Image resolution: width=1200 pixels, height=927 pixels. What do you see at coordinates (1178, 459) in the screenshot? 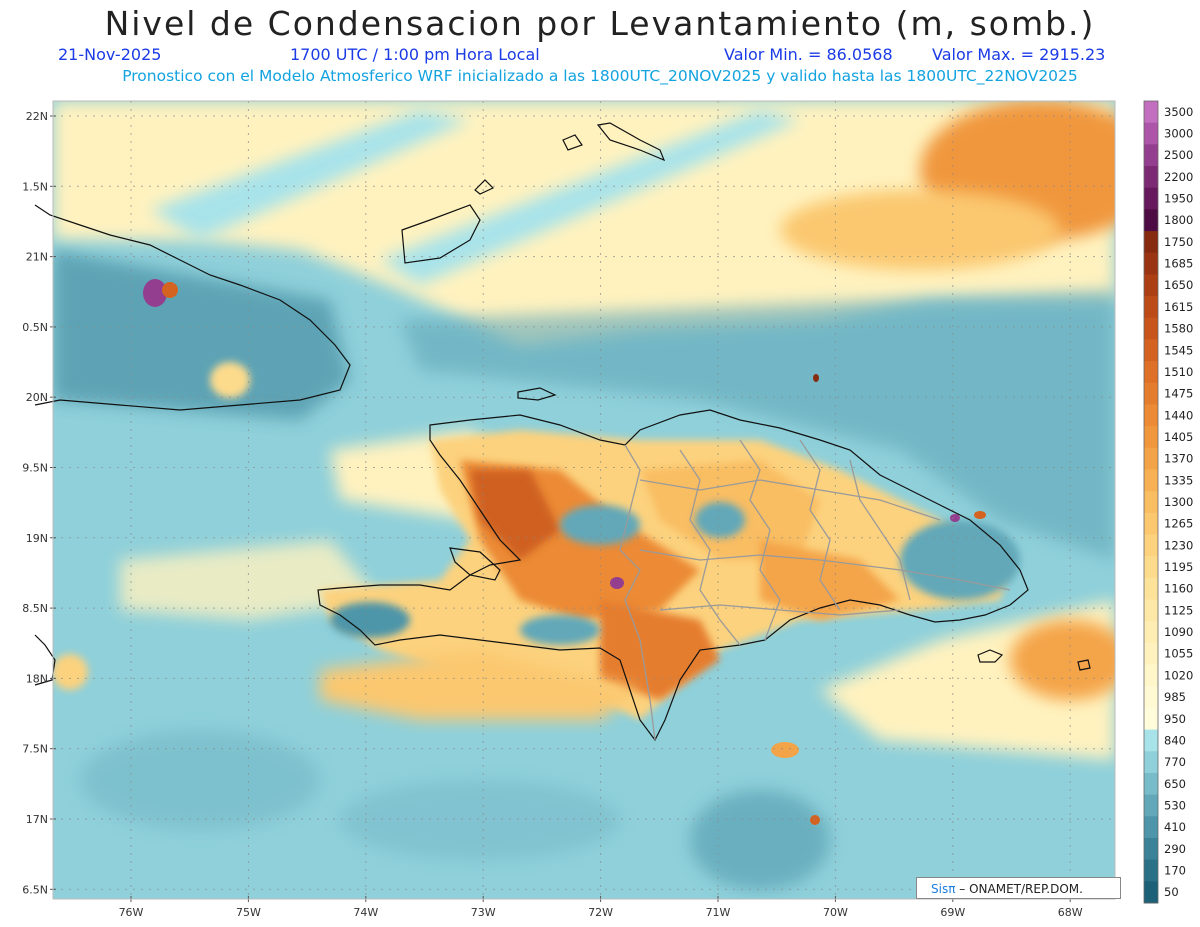
I see `colorbar-label: 1370` at bounding box center [1178, 459].